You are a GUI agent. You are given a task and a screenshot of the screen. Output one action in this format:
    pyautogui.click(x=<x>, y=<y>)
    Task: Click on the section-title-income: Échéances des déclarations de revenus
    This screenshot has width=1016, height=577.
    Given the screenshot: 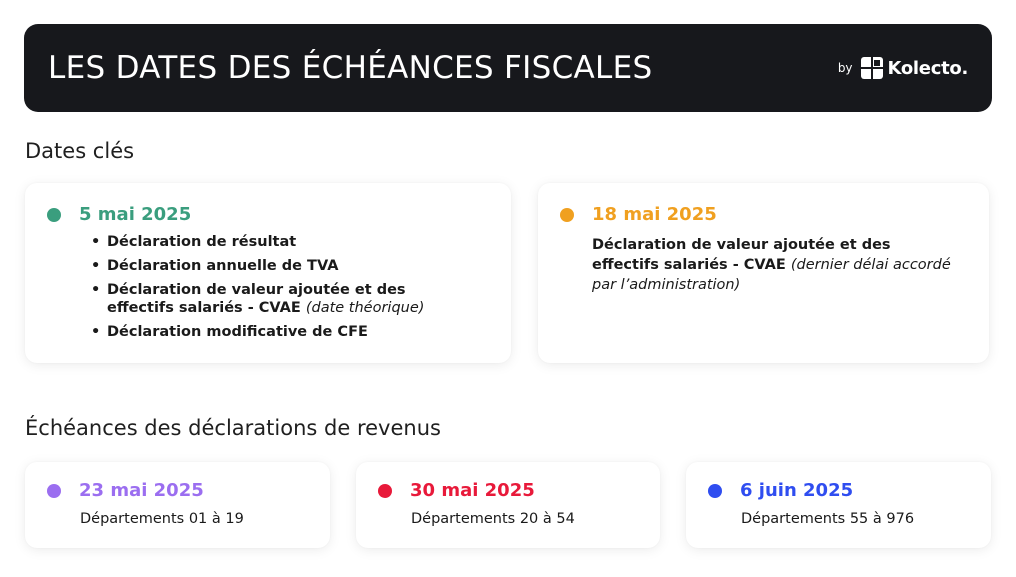 What is the action you would take?
    pyautogui.click(x=233, y=428)
    